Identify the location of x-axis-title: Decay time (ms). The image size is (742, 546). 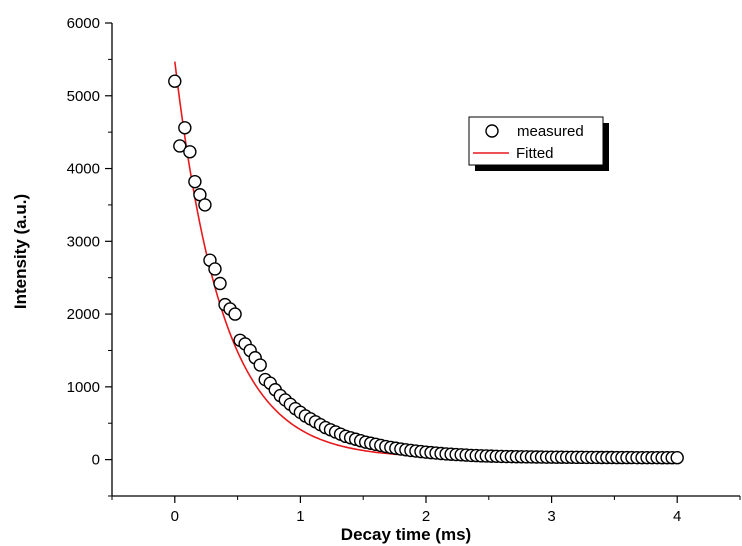
(406, 534).